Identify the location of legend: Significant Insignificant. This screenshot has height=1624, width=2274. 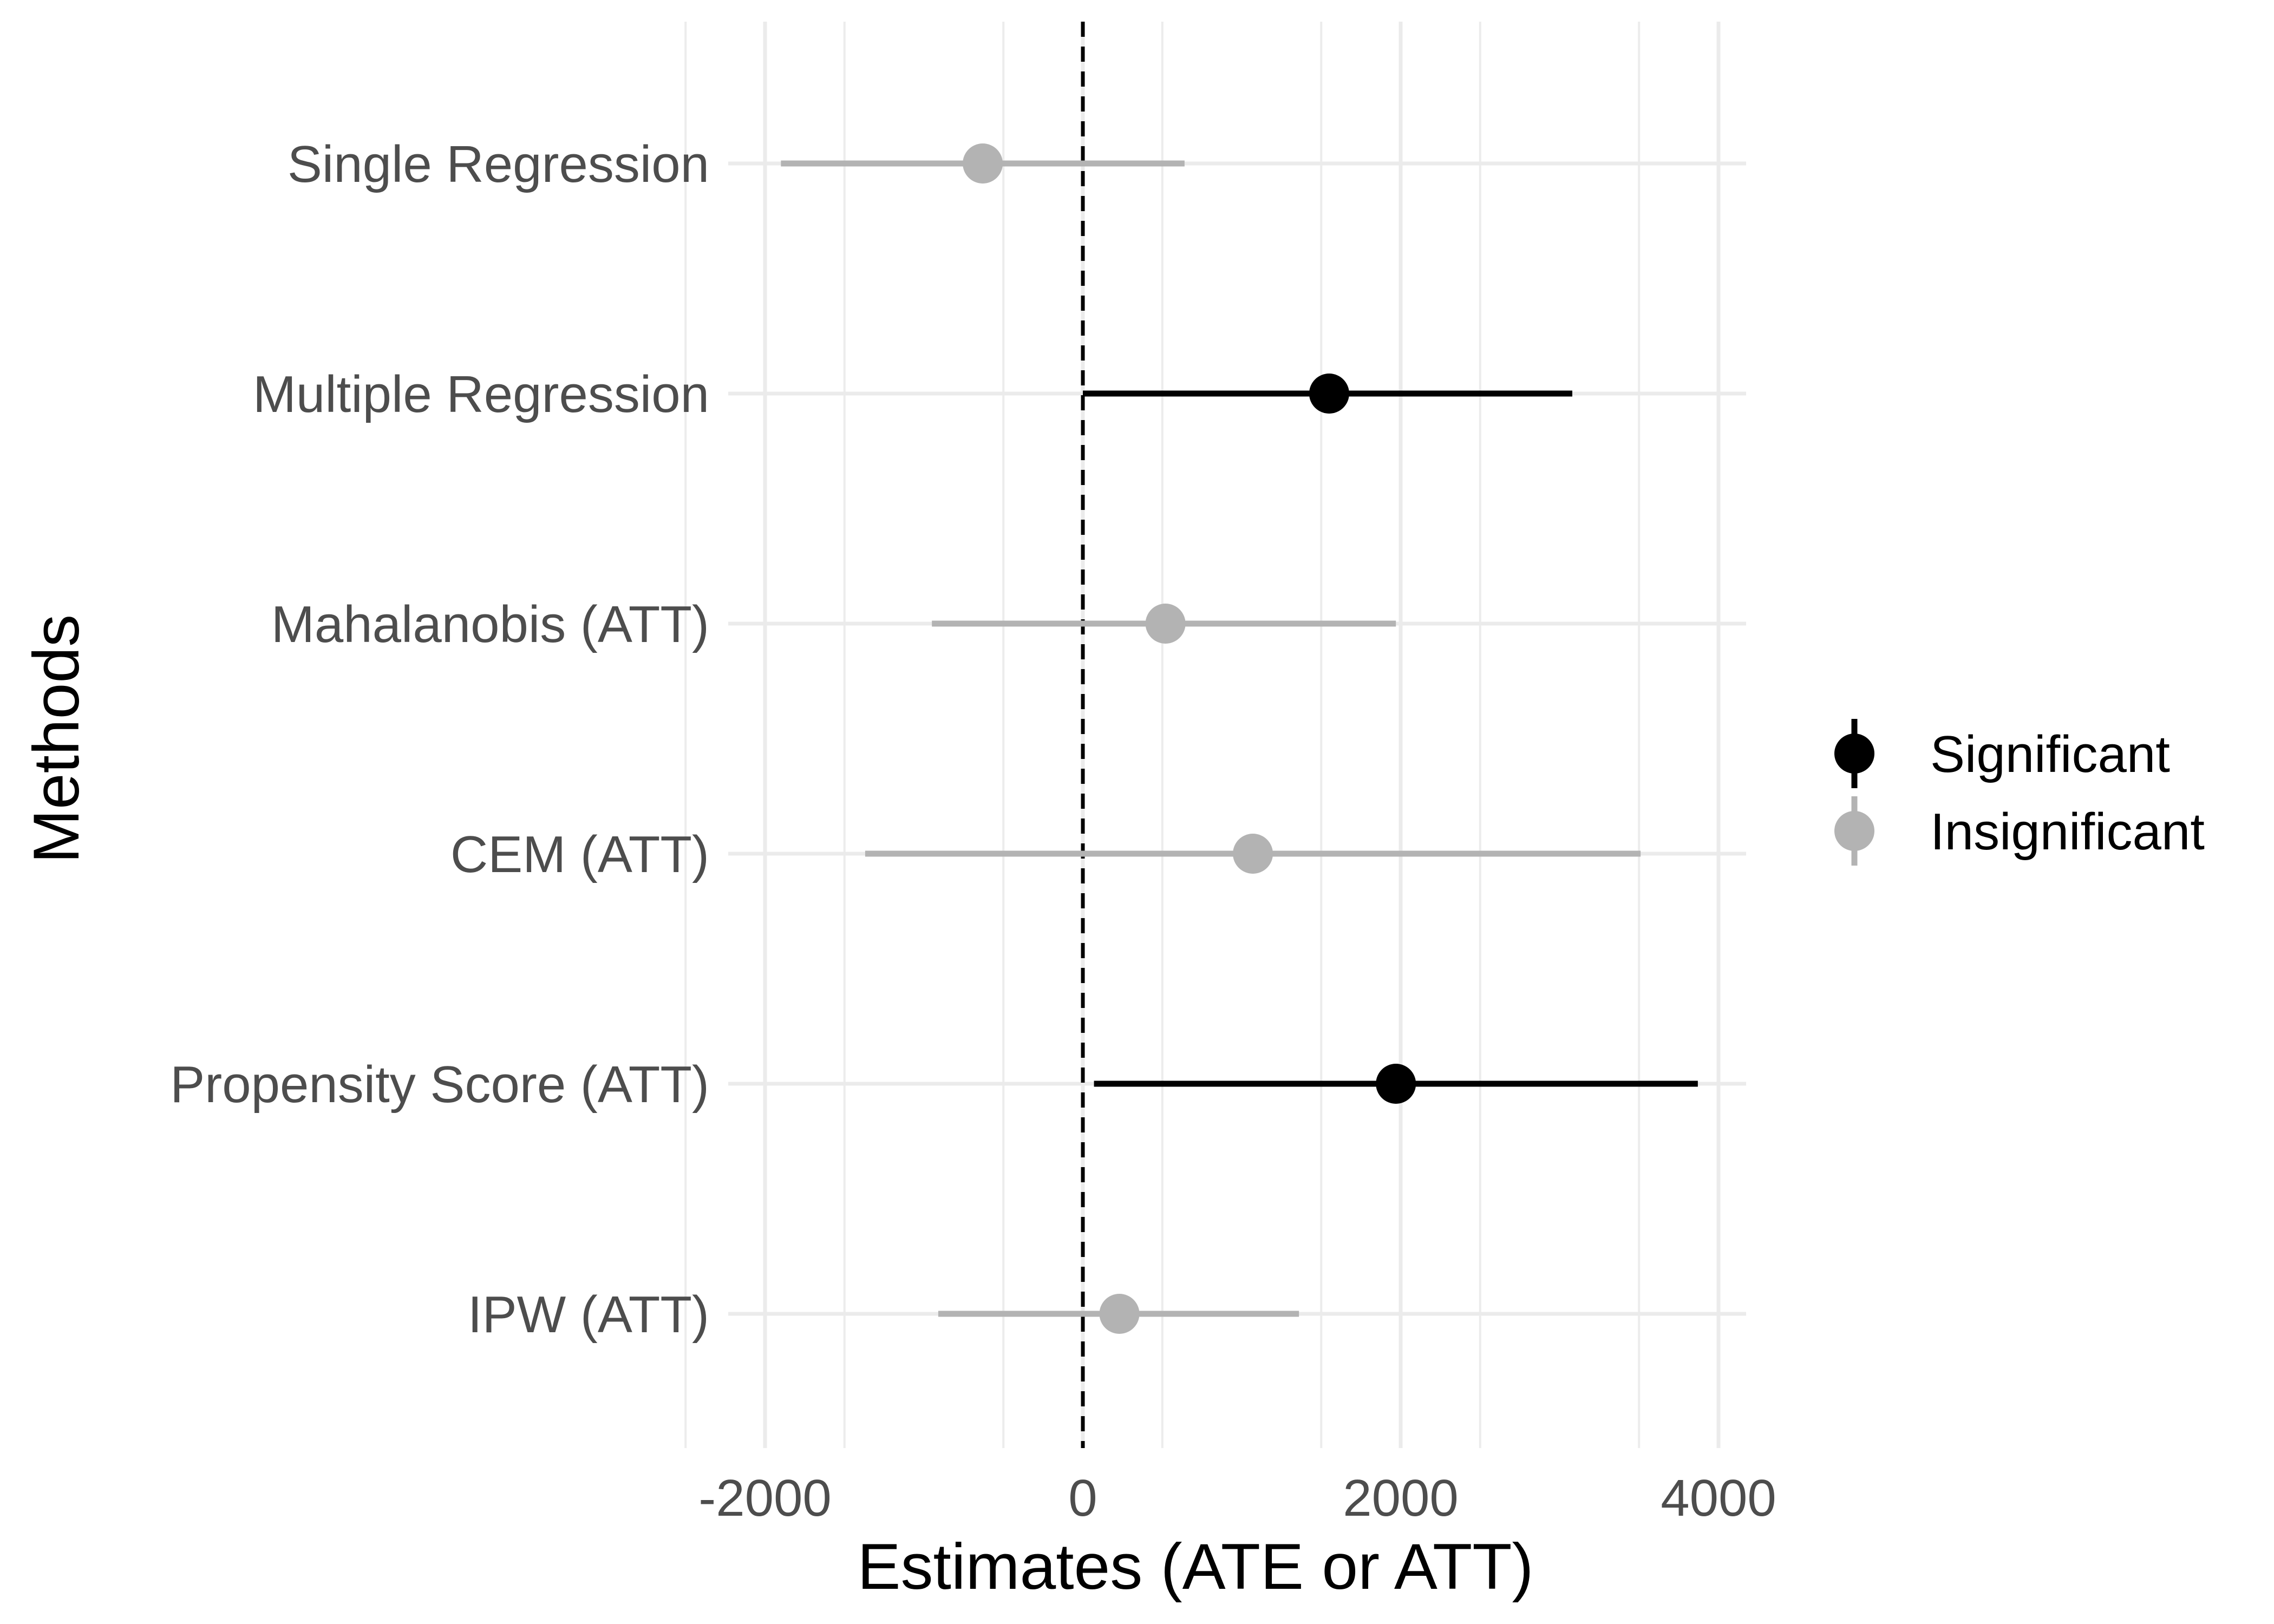
(2020, 792).